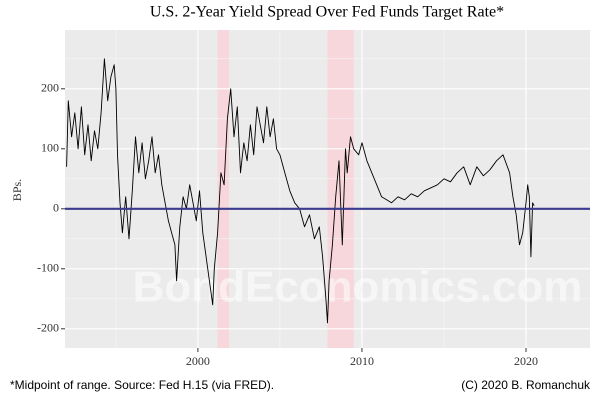 The image size is (600, 400). I want to click on y-tick-label: -100, so click(48, 268).